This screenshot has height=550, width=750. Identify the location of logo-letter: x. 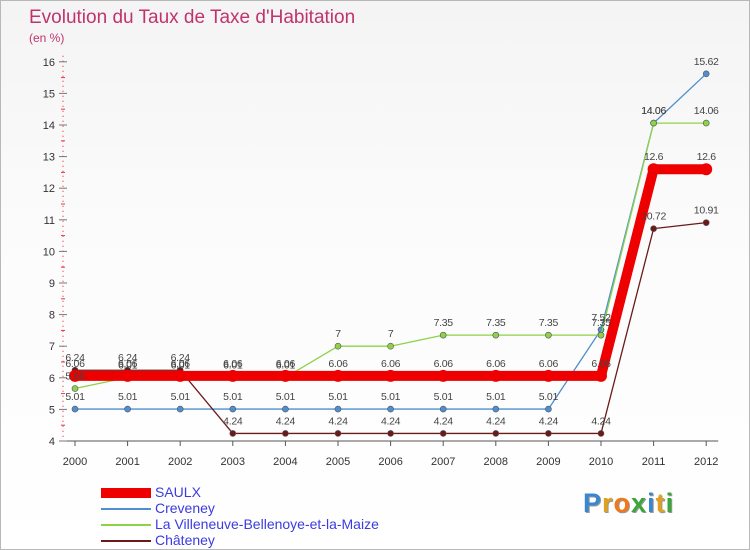
(639, 503).